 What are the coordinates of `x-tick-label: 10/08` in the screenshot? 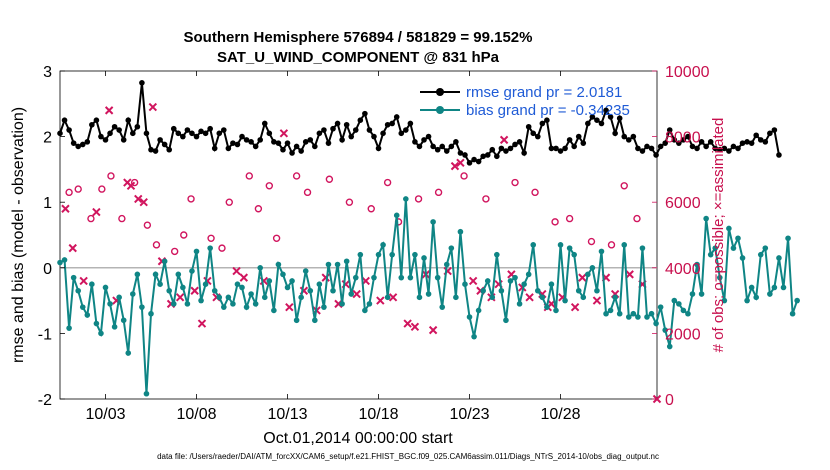 It's located at (196, 414).